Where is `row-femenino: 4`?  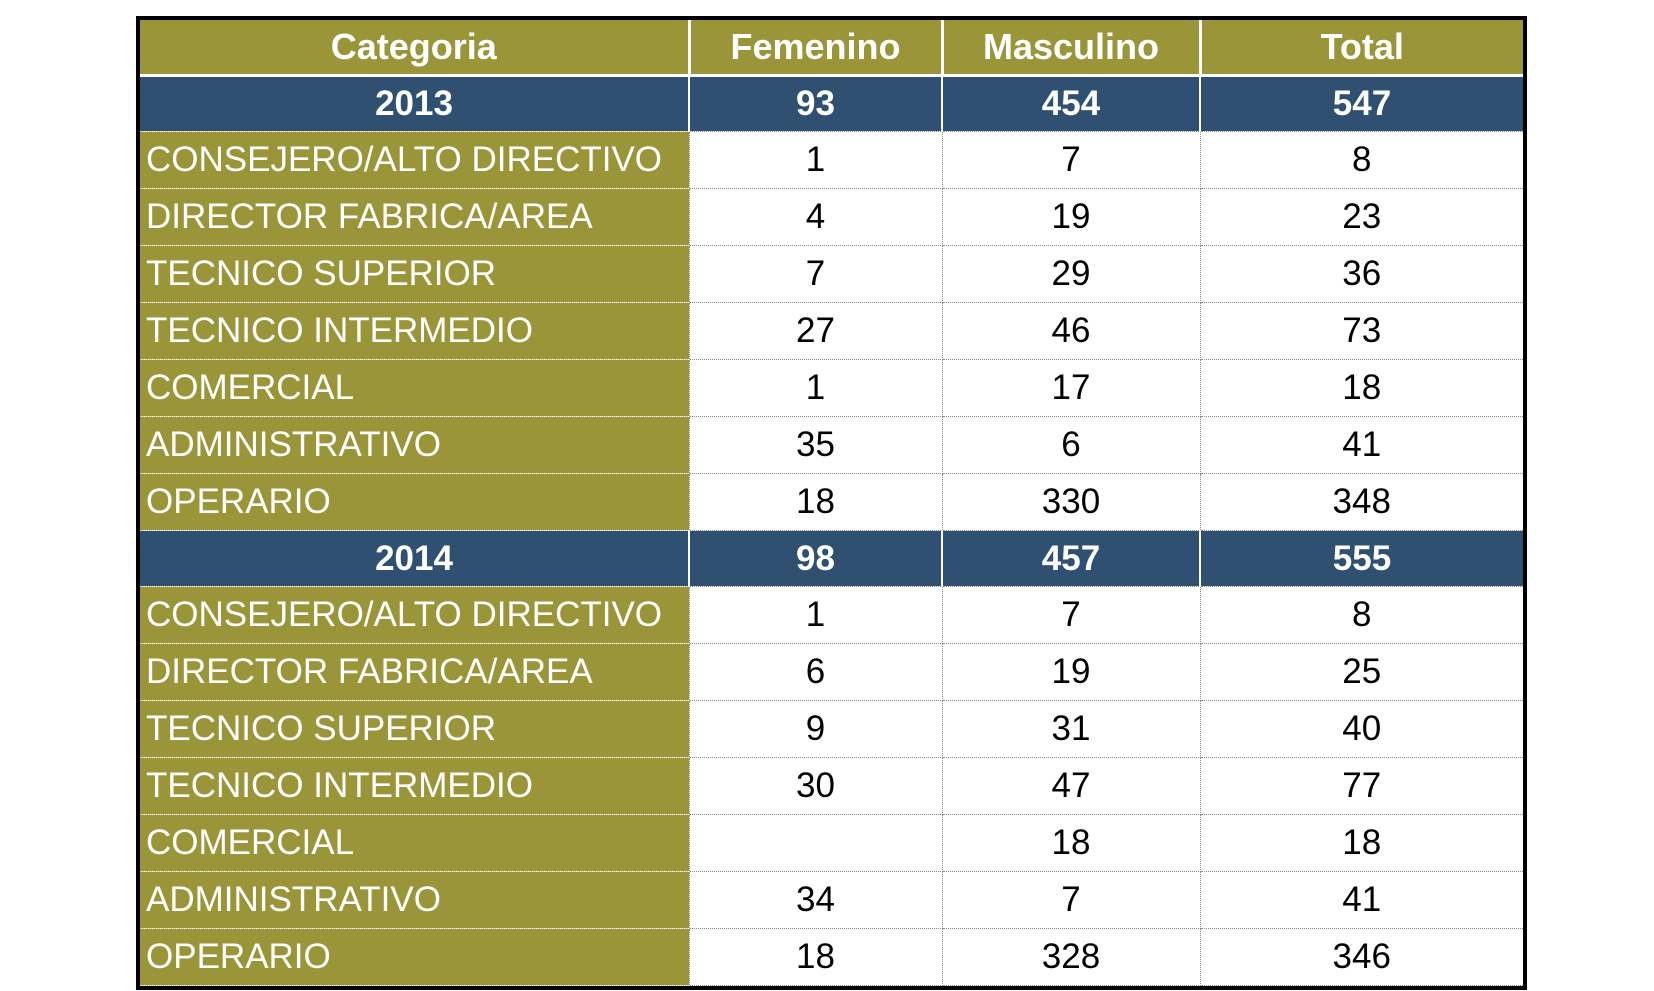
row-femenino: 4 is located at coordinates (815, 216).